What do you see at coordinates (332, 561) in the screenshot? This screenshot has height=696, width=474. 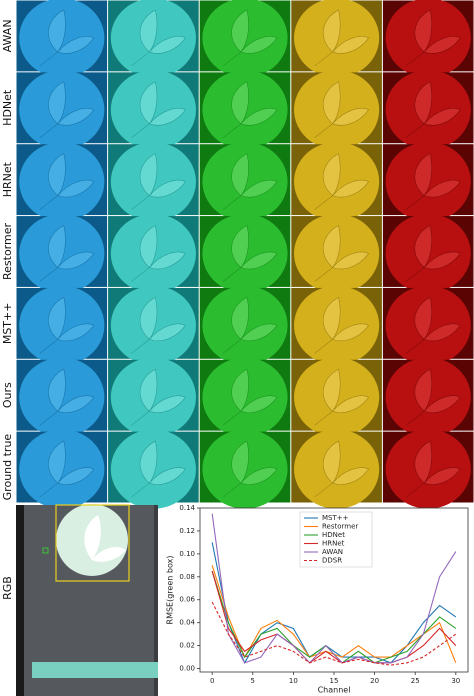 I see `legend-label: DDSR` at bounding box center [332, 561].